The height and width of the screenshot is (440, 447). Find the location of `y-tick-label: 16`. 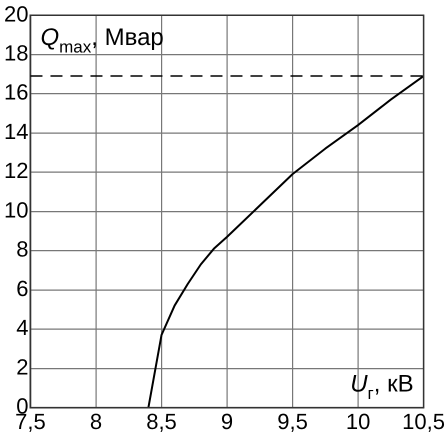

y-tick-label: 16 is located at coordinates (16, 92).